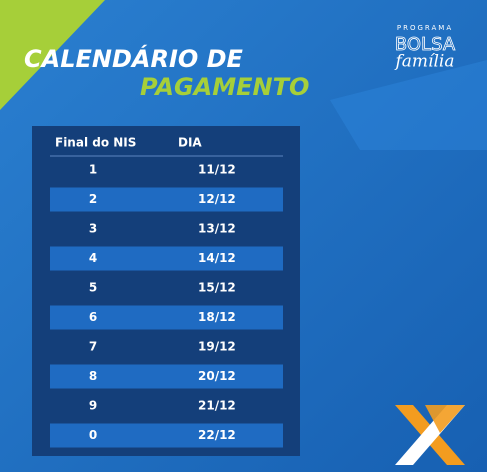 This screenshot has height=476, width=487. Describe the element at coordinates (93, 258) in the screenshot. I see `cell: 4` at that location.